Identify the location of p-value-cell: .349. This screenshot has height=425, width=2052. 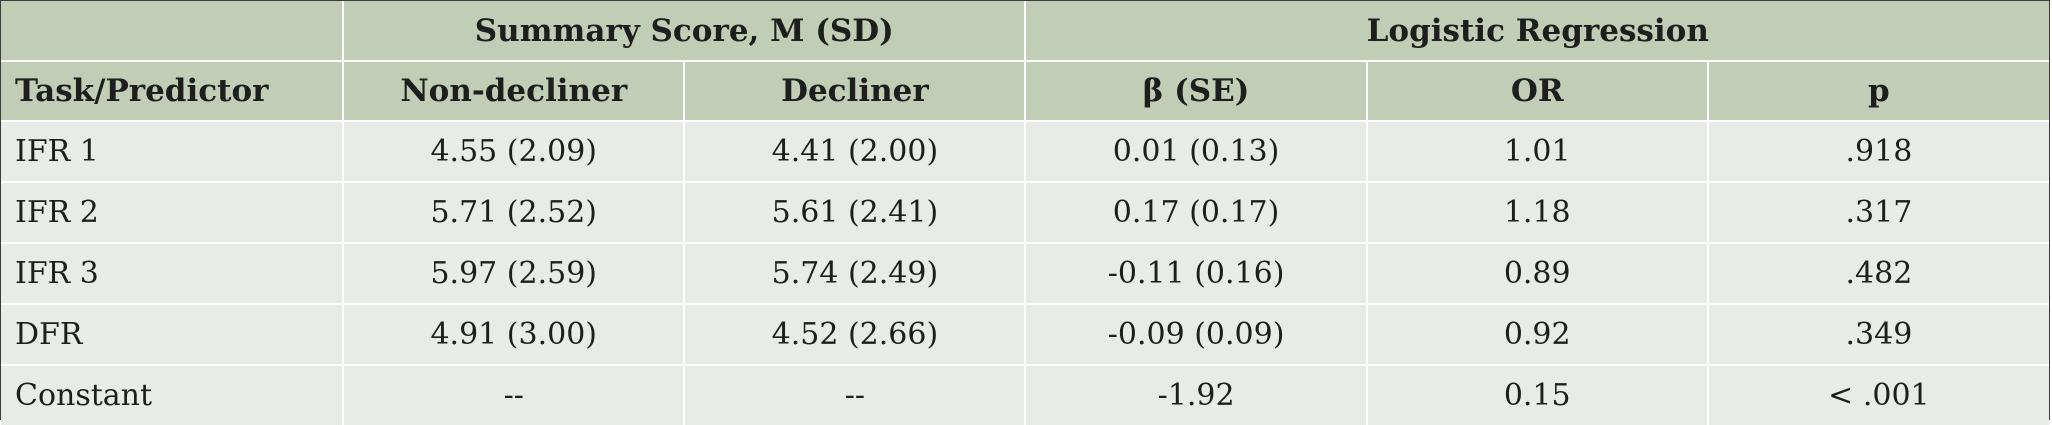
(1877, 334).